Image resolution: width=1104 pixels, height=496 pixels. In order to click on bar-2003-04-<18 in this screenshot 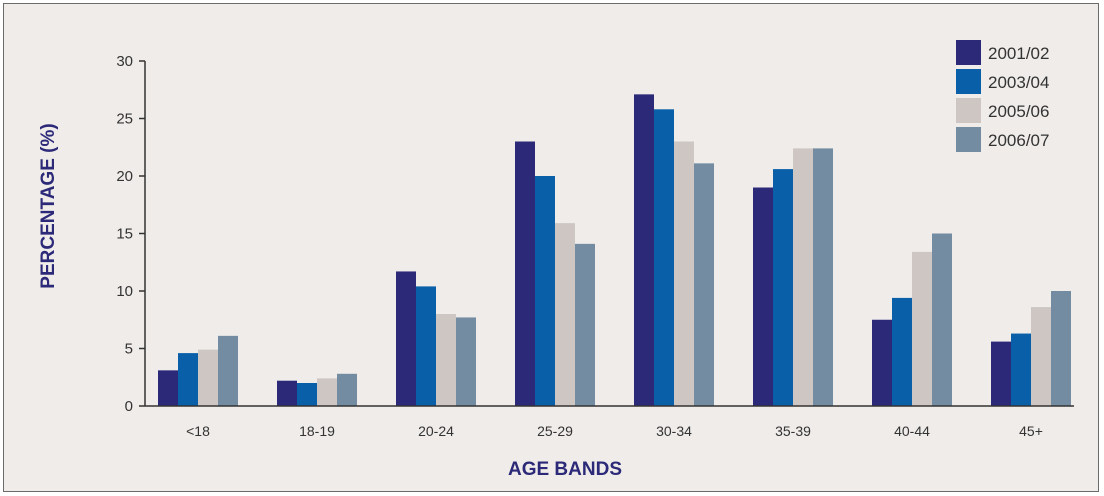, I will do `click(188, 379)`.